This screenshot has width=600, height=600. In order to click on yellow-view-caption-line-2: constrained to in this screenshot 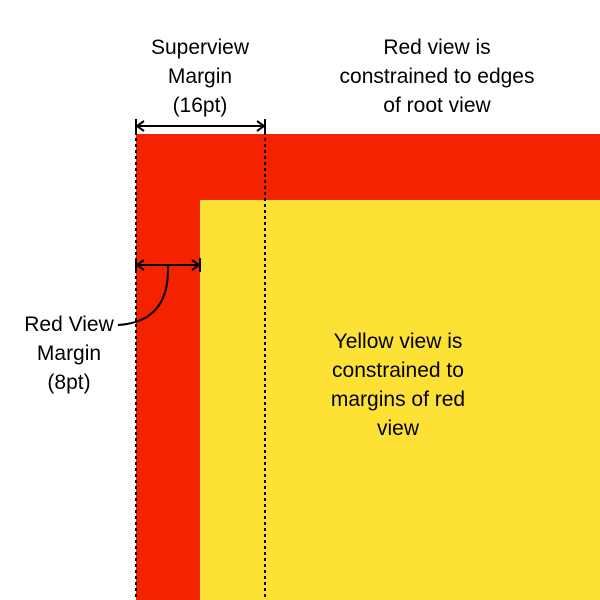, I will do `click(398, 370)`.